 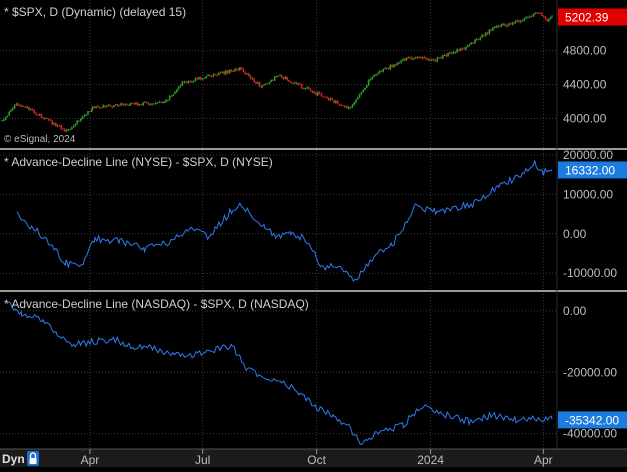 What do you see at coordinates (590, 273) in the screenshot?
I see `y-tick-label: -10000.00` at bounding box center [590, 273].